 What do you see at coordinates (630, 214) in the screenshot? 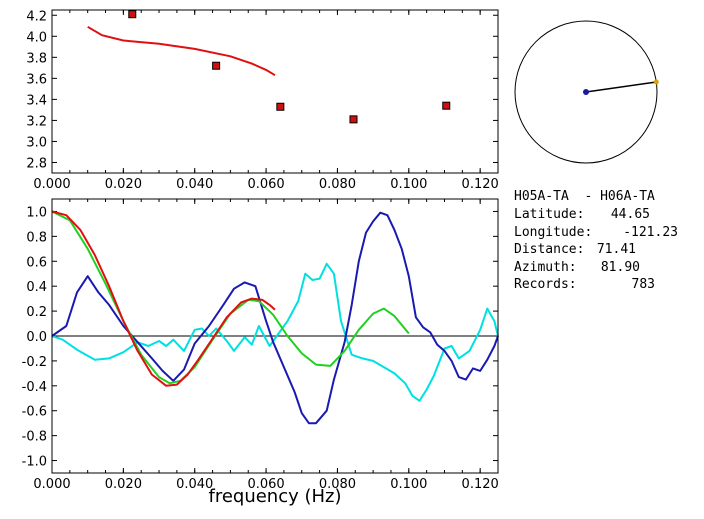
I see `latitude-value: 44.65` at bounding box center [630, 214].